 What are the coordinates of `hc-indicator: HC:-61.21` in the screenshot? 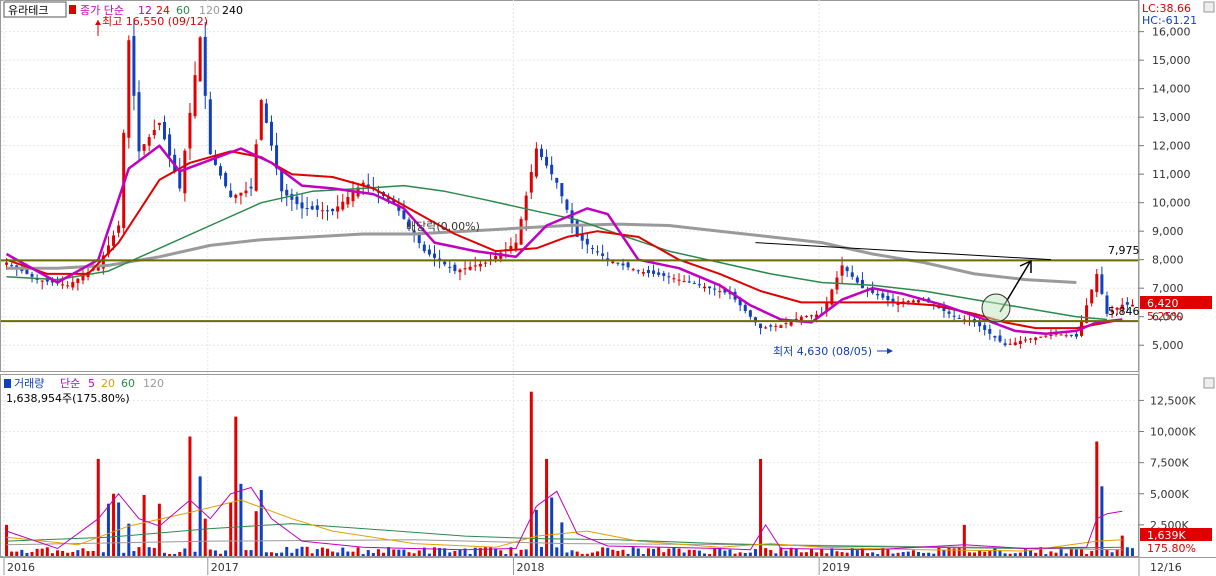 It's located at (1169, 20).